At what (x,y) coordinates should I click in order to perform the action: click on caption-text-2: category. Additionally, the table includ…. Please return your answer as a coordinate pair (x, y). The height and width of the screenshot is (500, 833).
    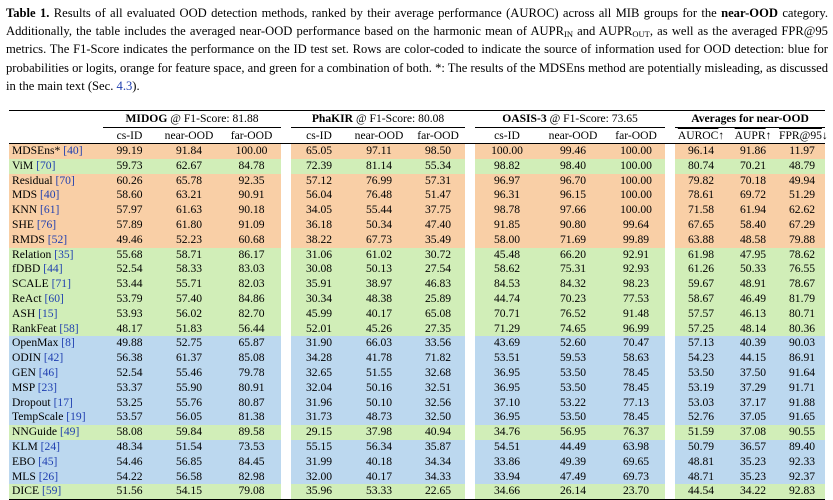
    Looking at the image, I should click on (417, 22).